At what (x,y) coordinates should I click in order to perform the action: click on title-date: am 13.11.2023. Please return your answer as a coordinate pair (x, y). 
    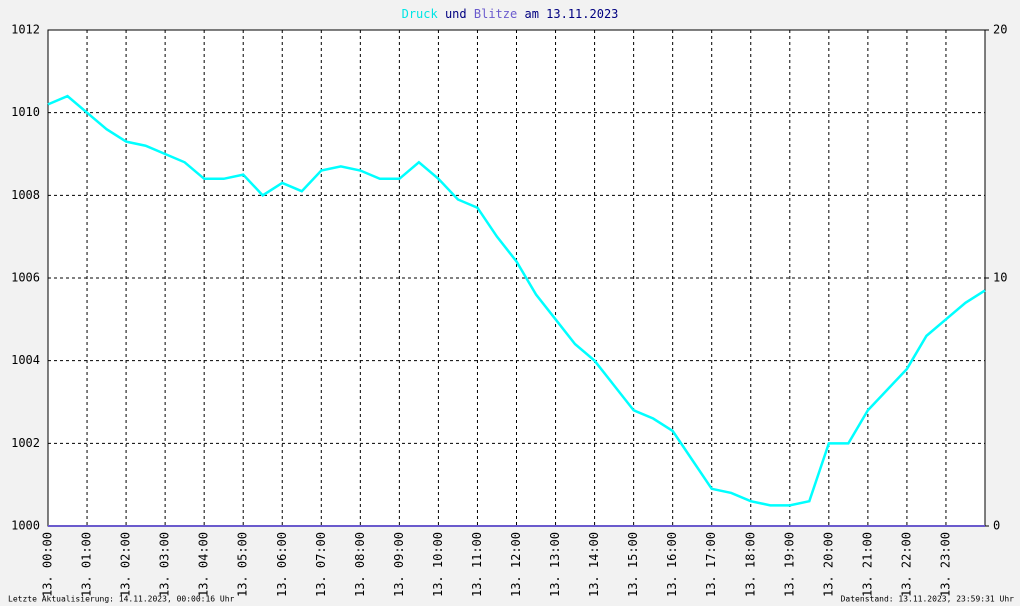
    Looking at the image, I should click on (571, 14).